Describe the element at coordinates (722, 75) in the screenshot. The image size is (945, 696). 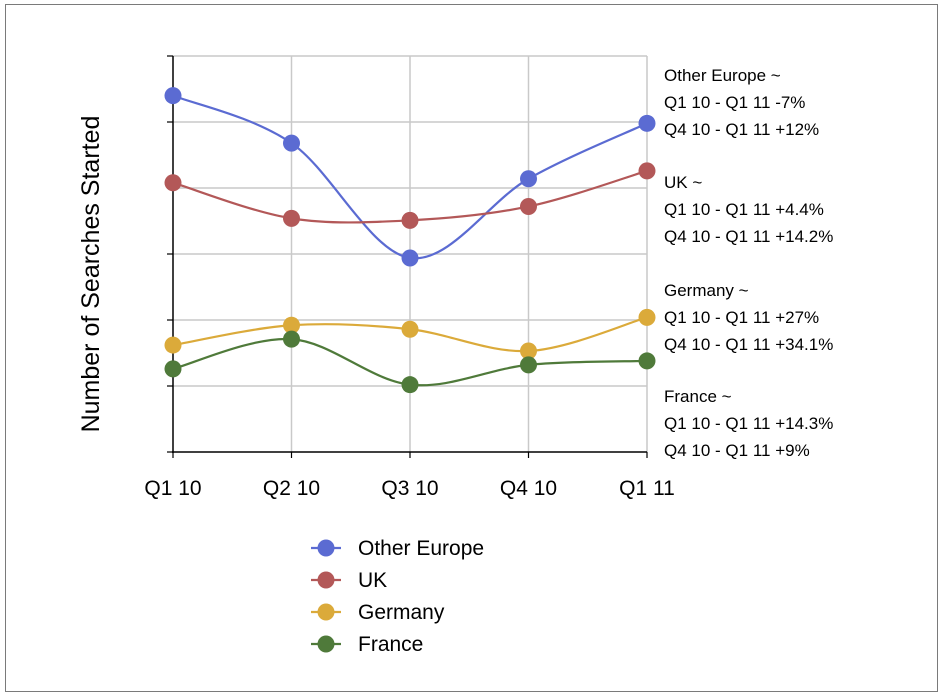
I see `annotation-line: Other Europe ~` at that location.